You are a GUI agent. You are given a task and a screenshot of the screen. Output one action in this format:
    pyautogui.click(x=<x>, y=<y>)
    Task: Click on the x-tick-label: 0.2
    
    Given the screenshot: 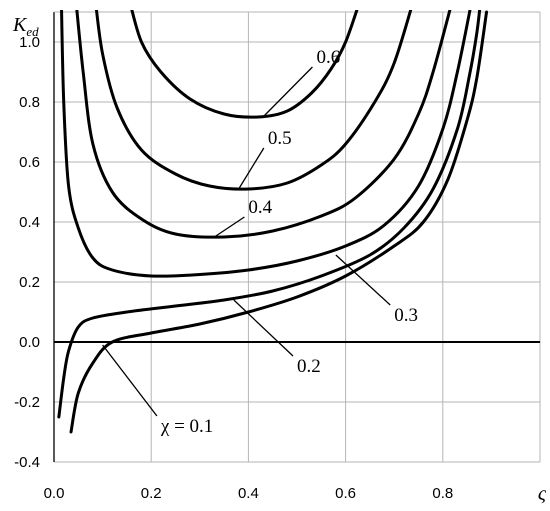 What is the action you would take?
    pyautogui.click(x=151, y=493)
    